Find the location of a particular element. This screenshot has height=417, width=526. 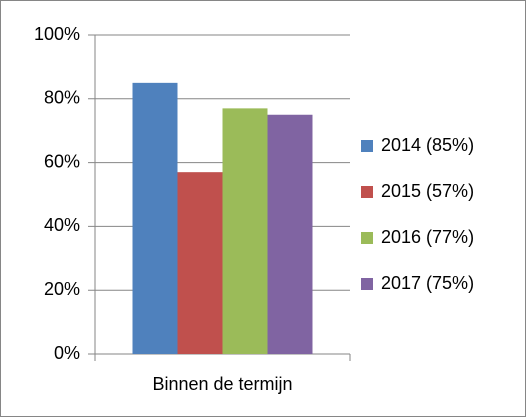

x-tick-label: Binnen de termijn is located at coordinates (222, 384).